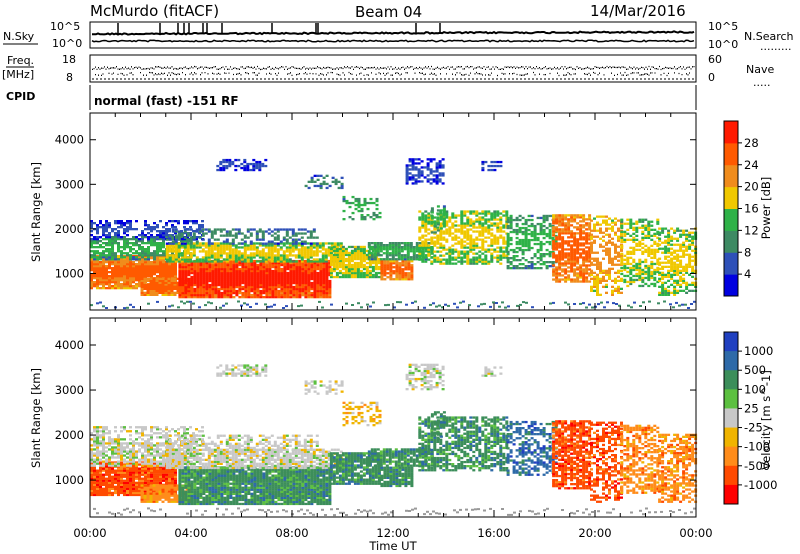  Describe the element at coordinates (760, 69) in the screenshot. I see `nave-label: Nave` at that location.